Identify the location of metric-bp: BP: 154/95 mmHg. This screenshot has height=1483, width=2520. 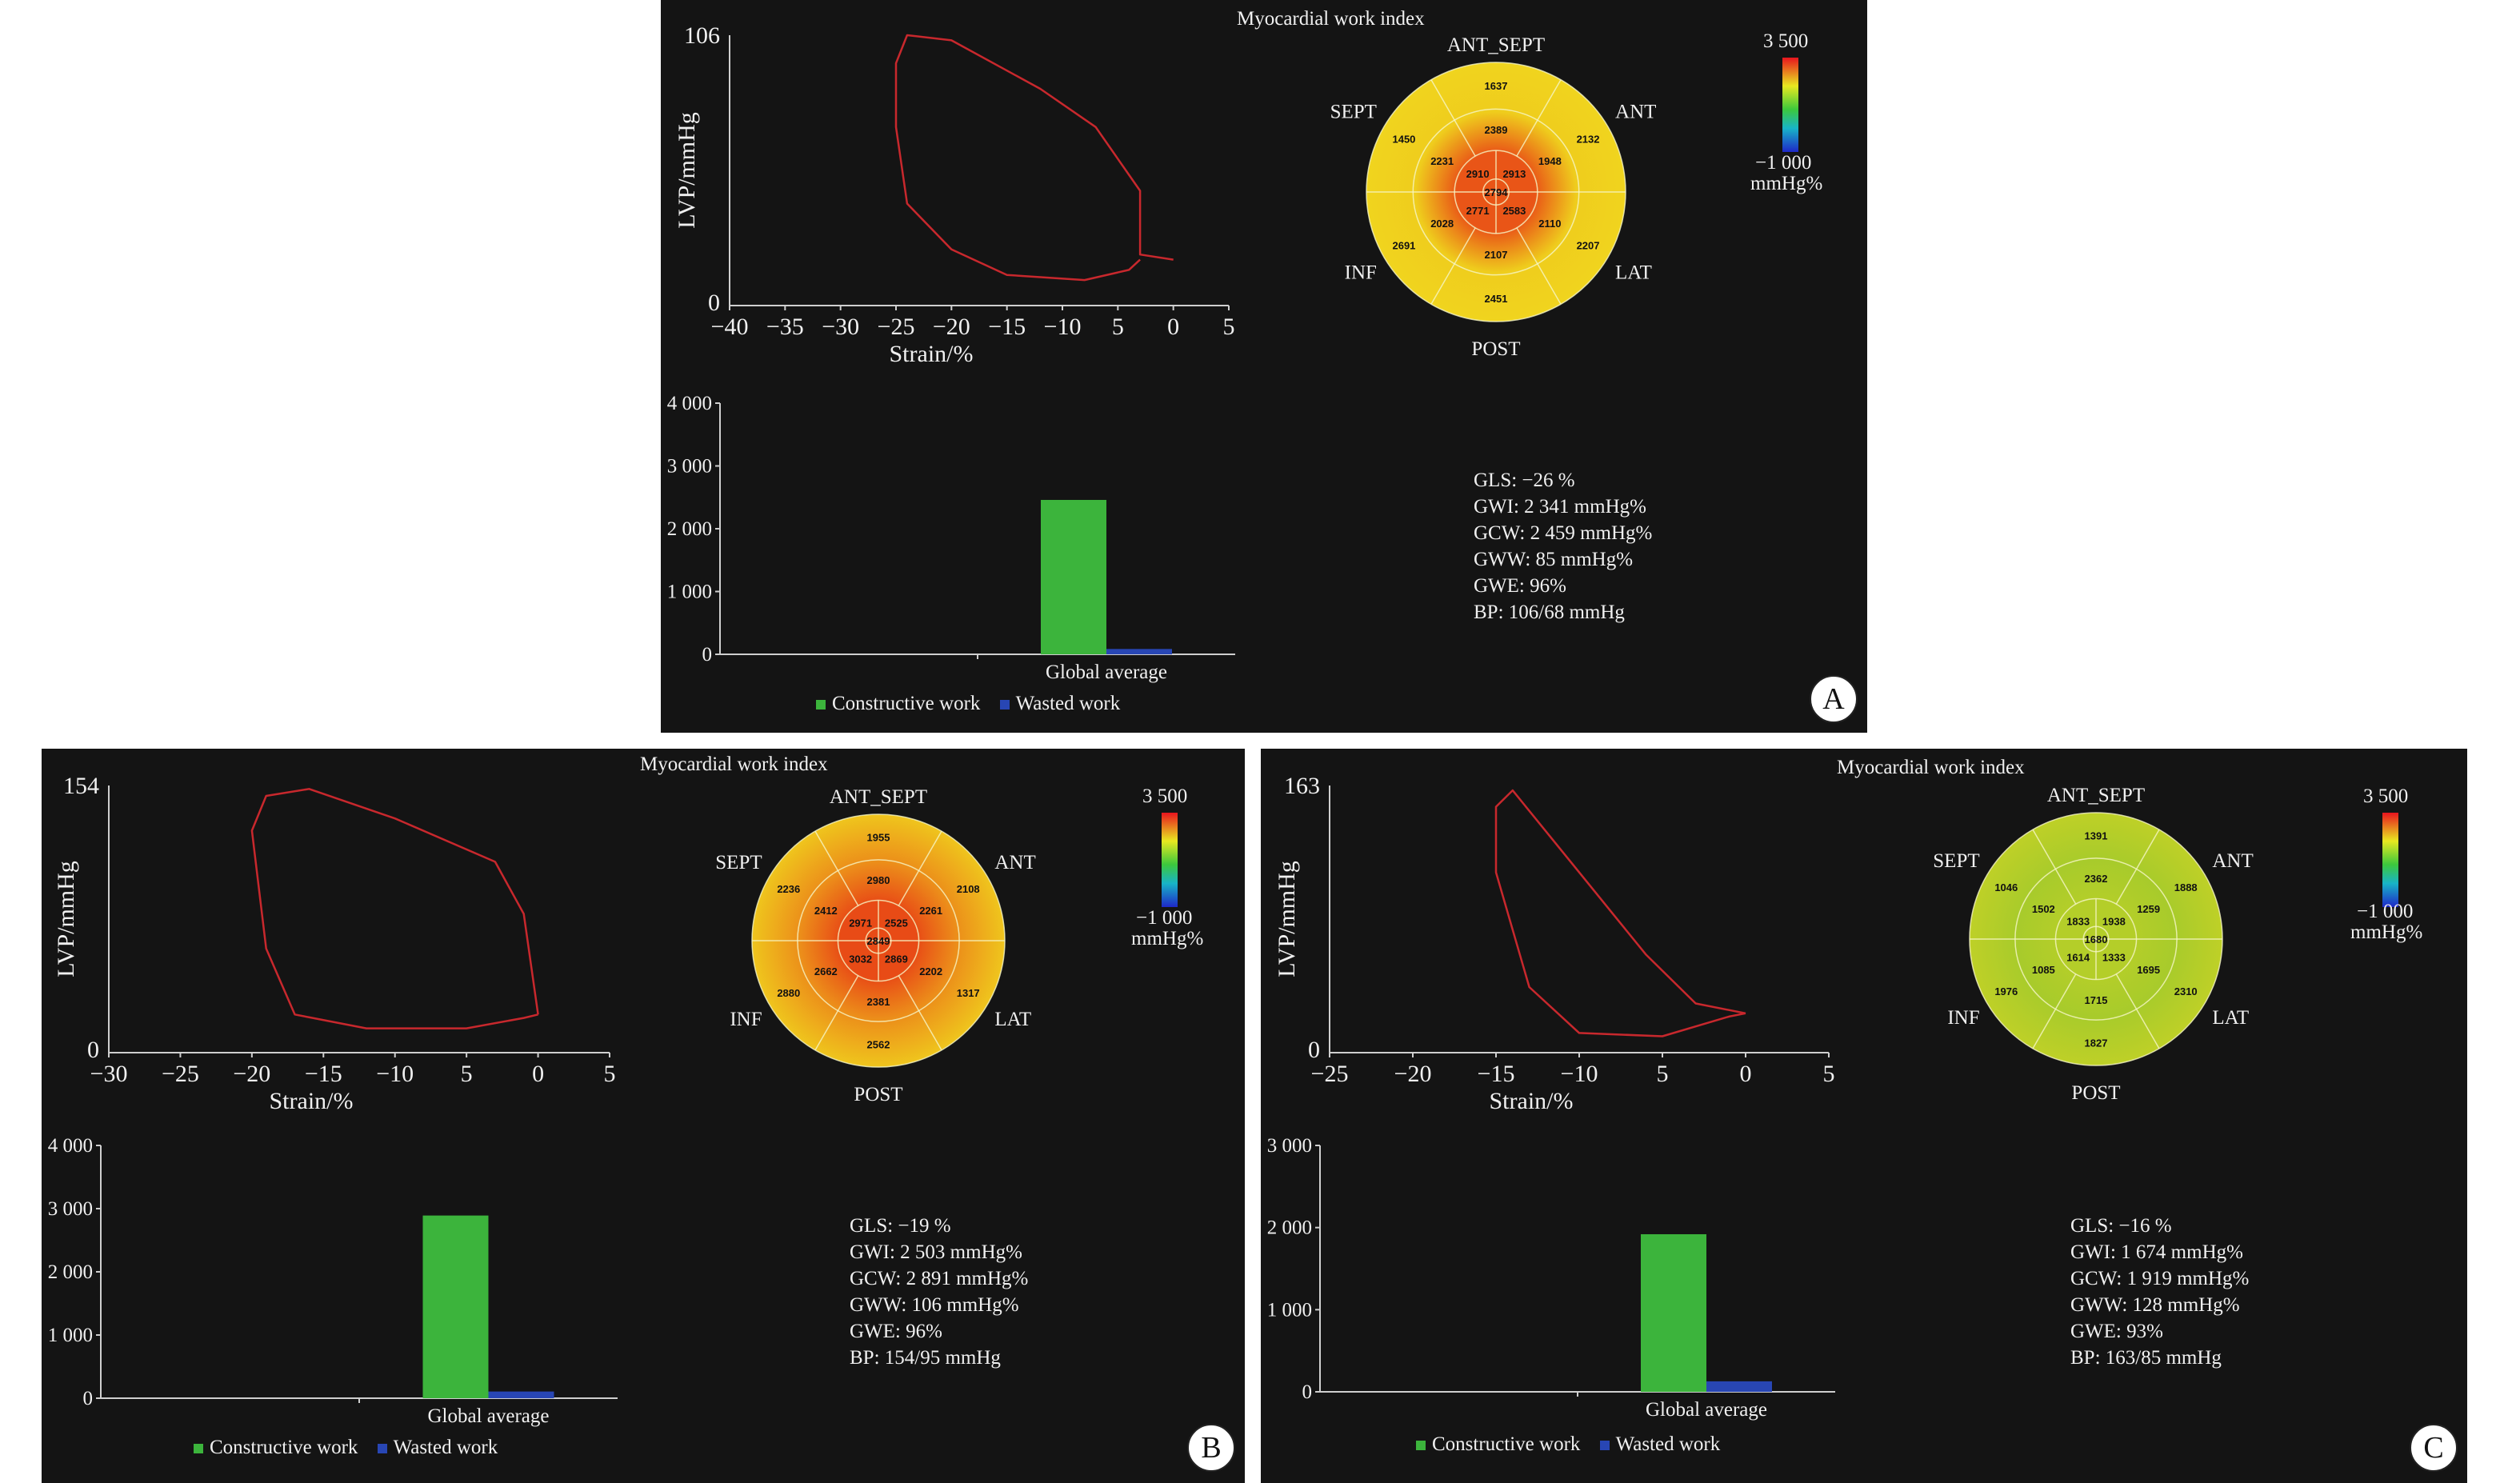
(925, 1358).